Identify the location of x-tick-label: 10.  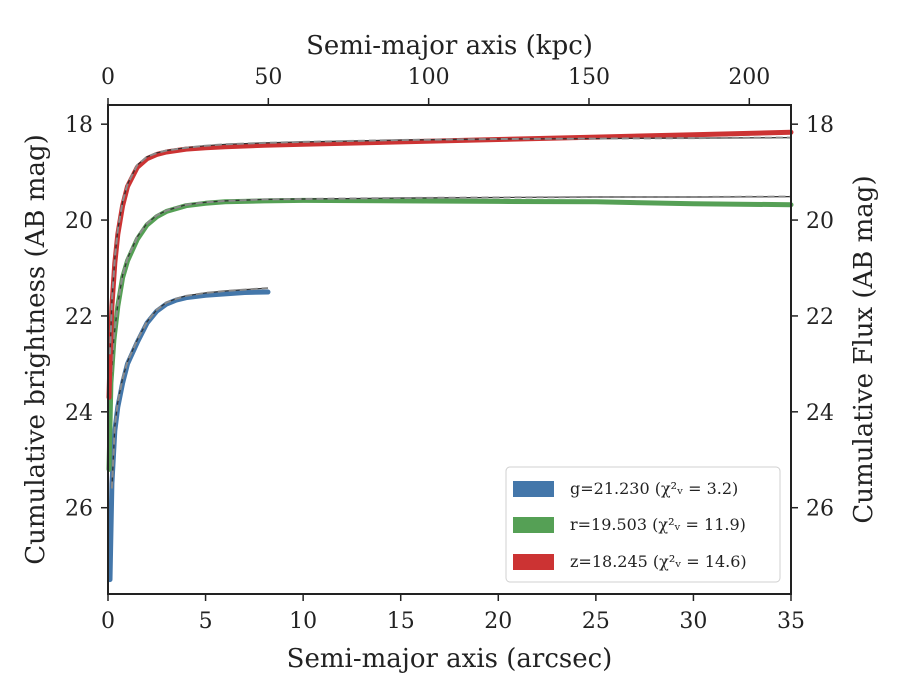
(303, 621).